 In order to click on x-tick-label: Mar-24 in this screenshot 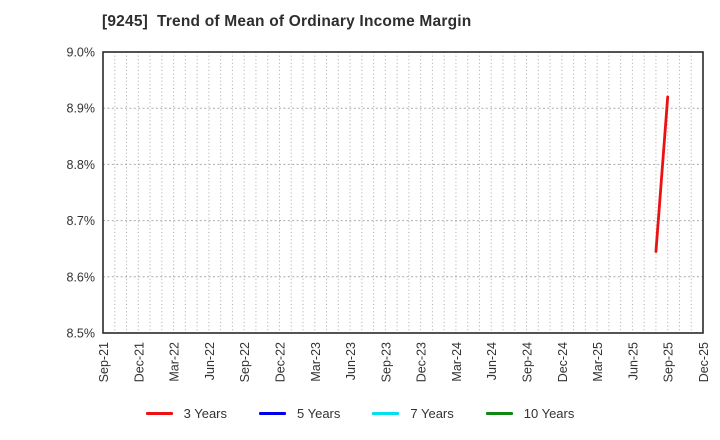, I will do `click(457, 362)`.